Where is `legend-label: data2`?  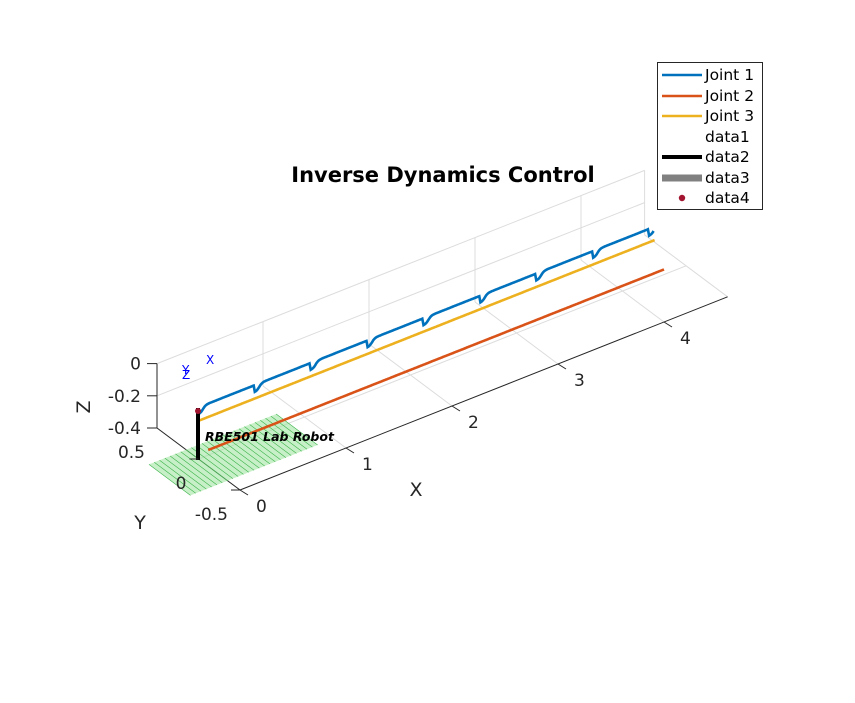 legend-label: data2 is located at coordinates (727, 157).